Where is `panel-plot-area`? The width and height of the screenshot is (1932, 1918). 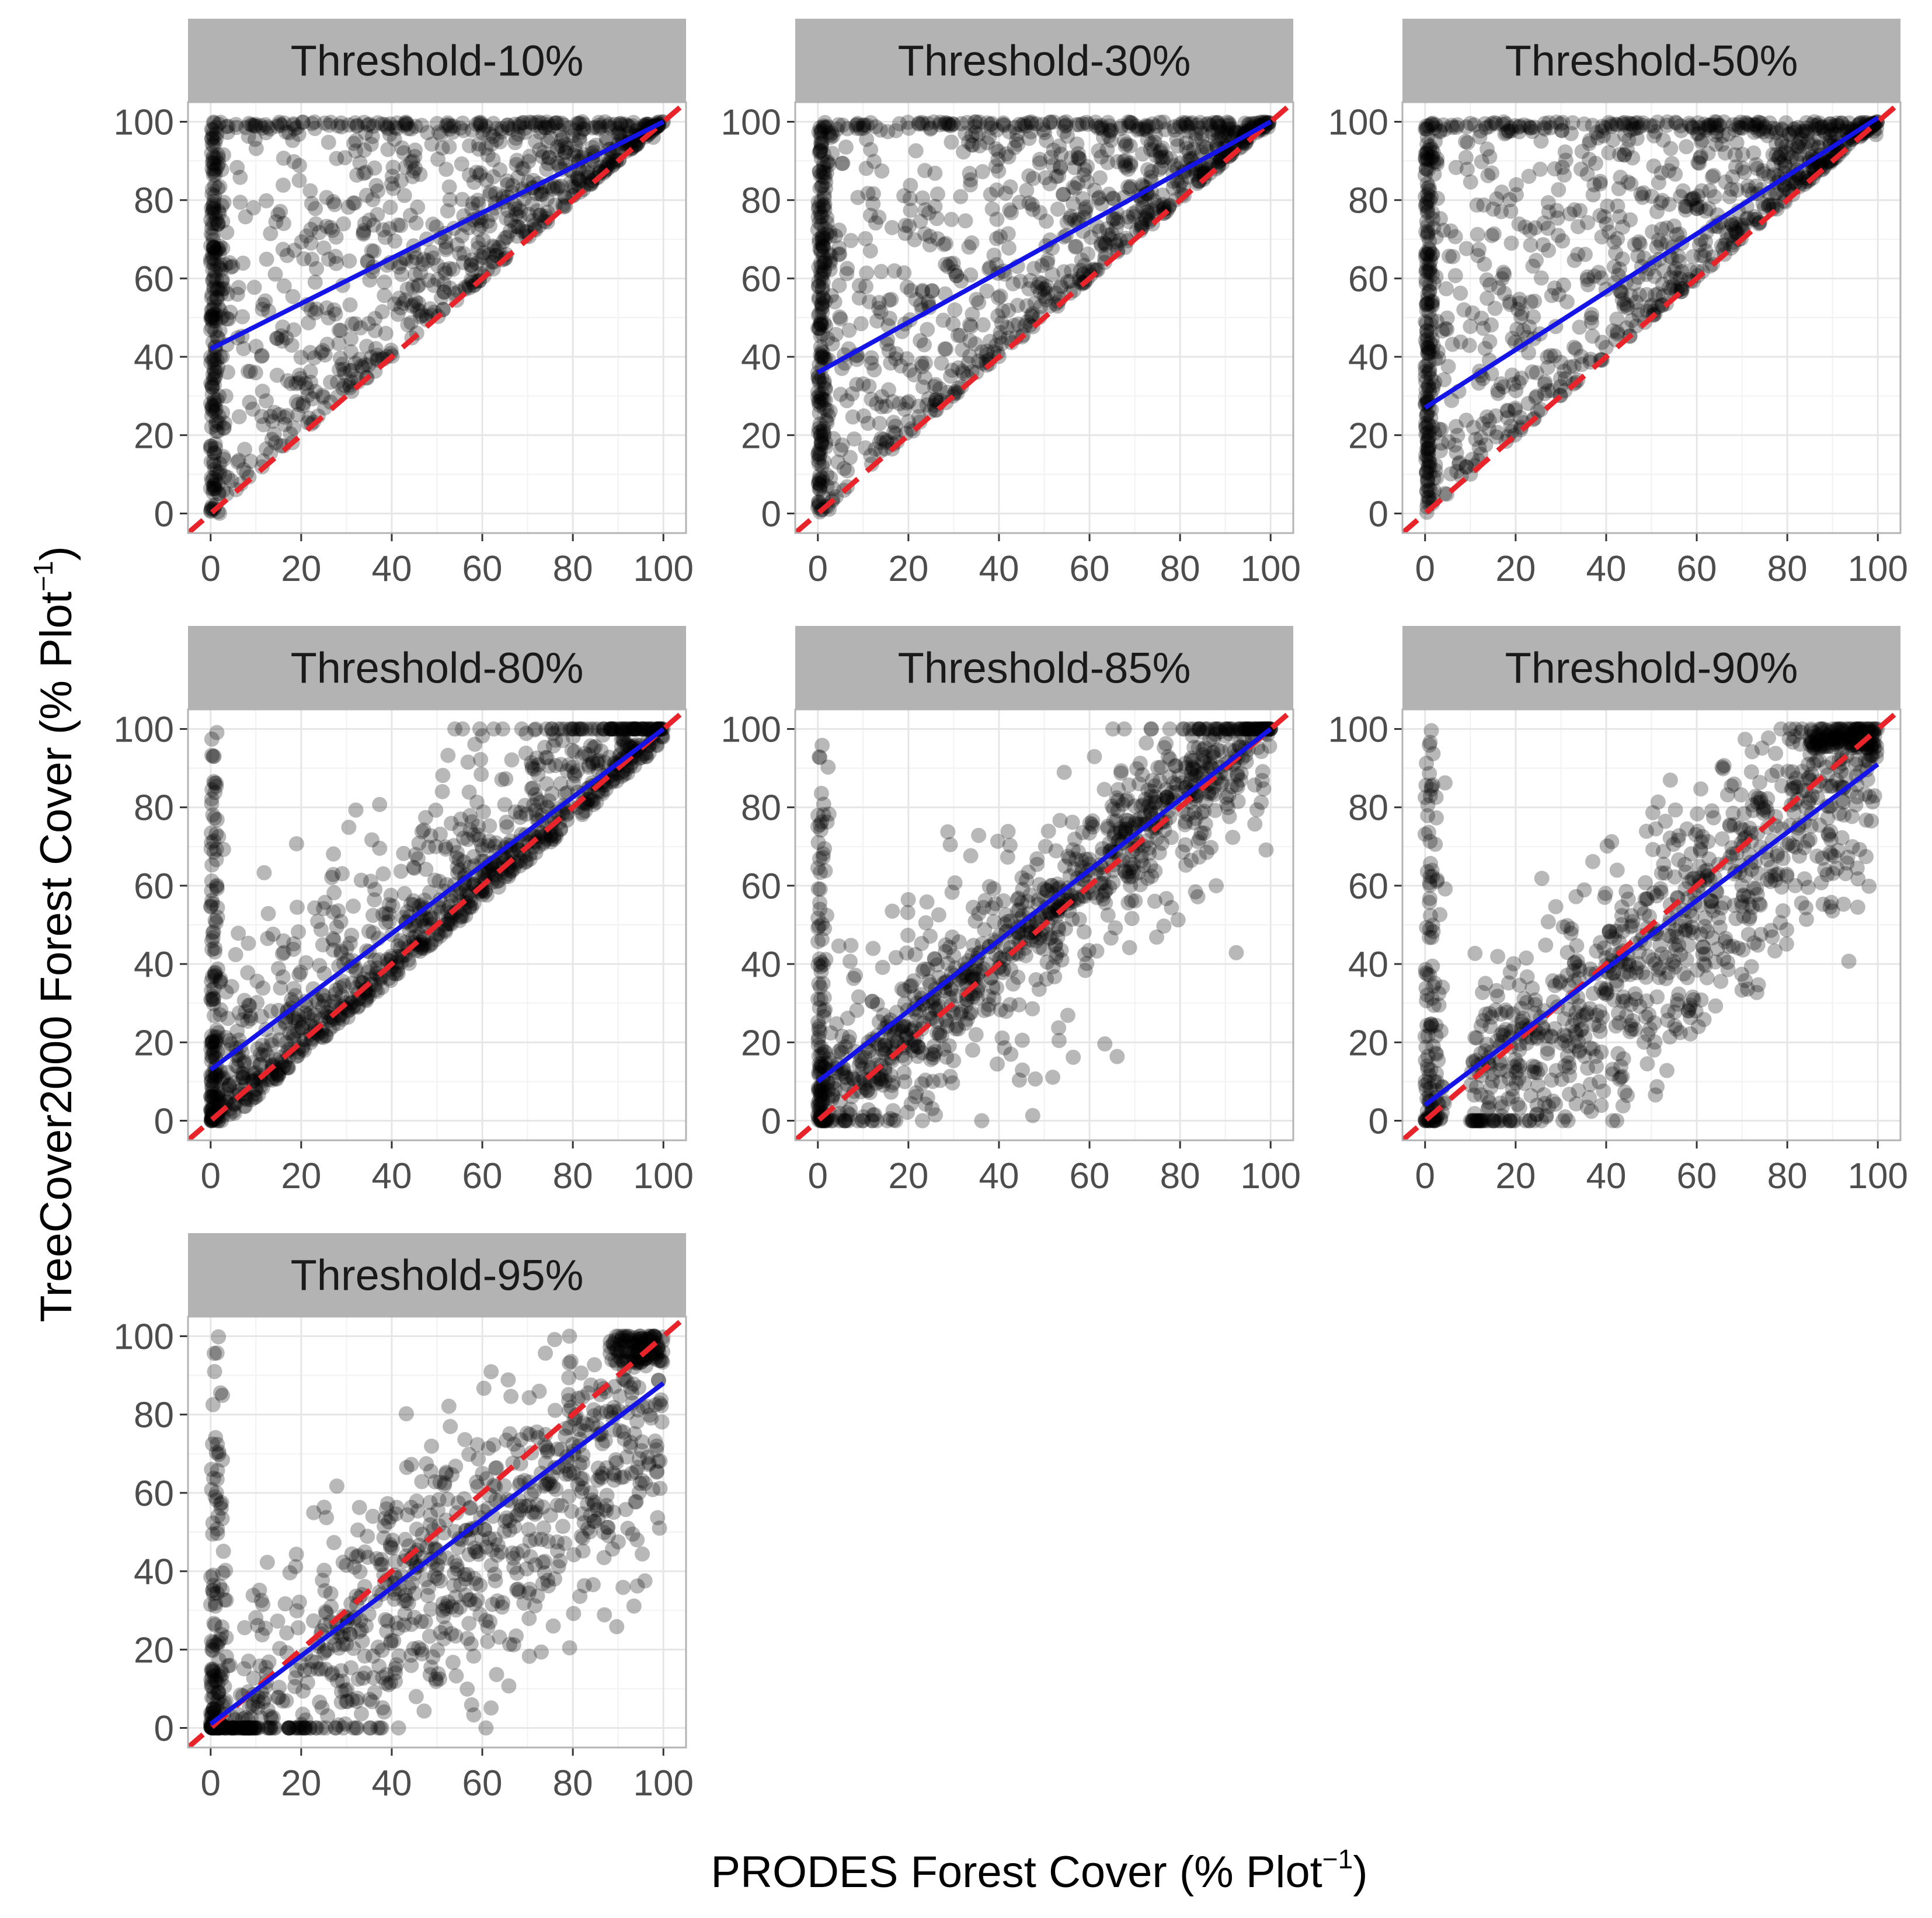
panel-plot-area is located at coordinates (1651, 317).